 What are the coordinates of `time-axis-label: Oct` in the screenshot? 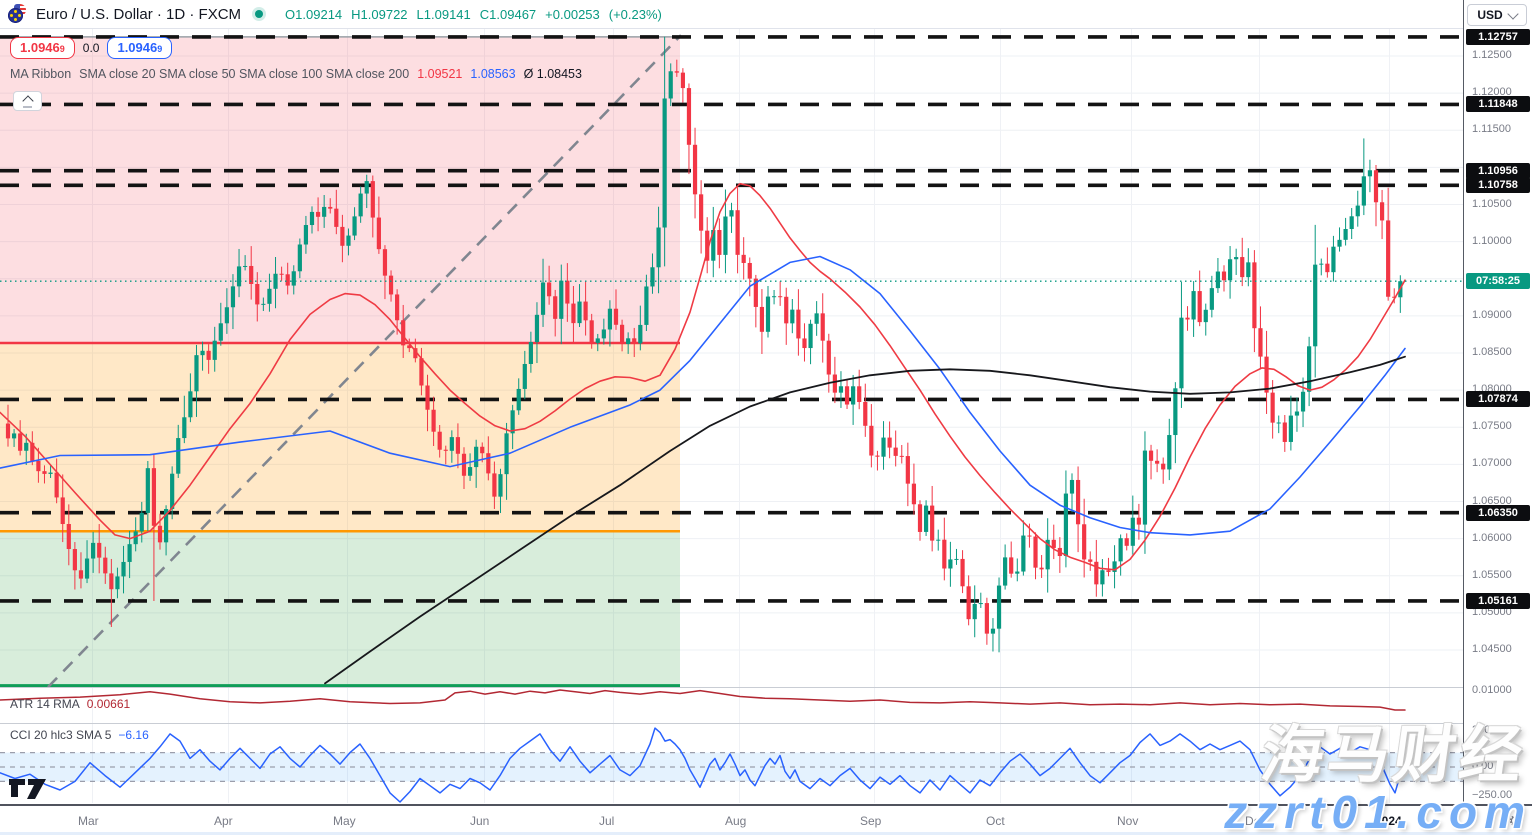 It's located at (995, 821).